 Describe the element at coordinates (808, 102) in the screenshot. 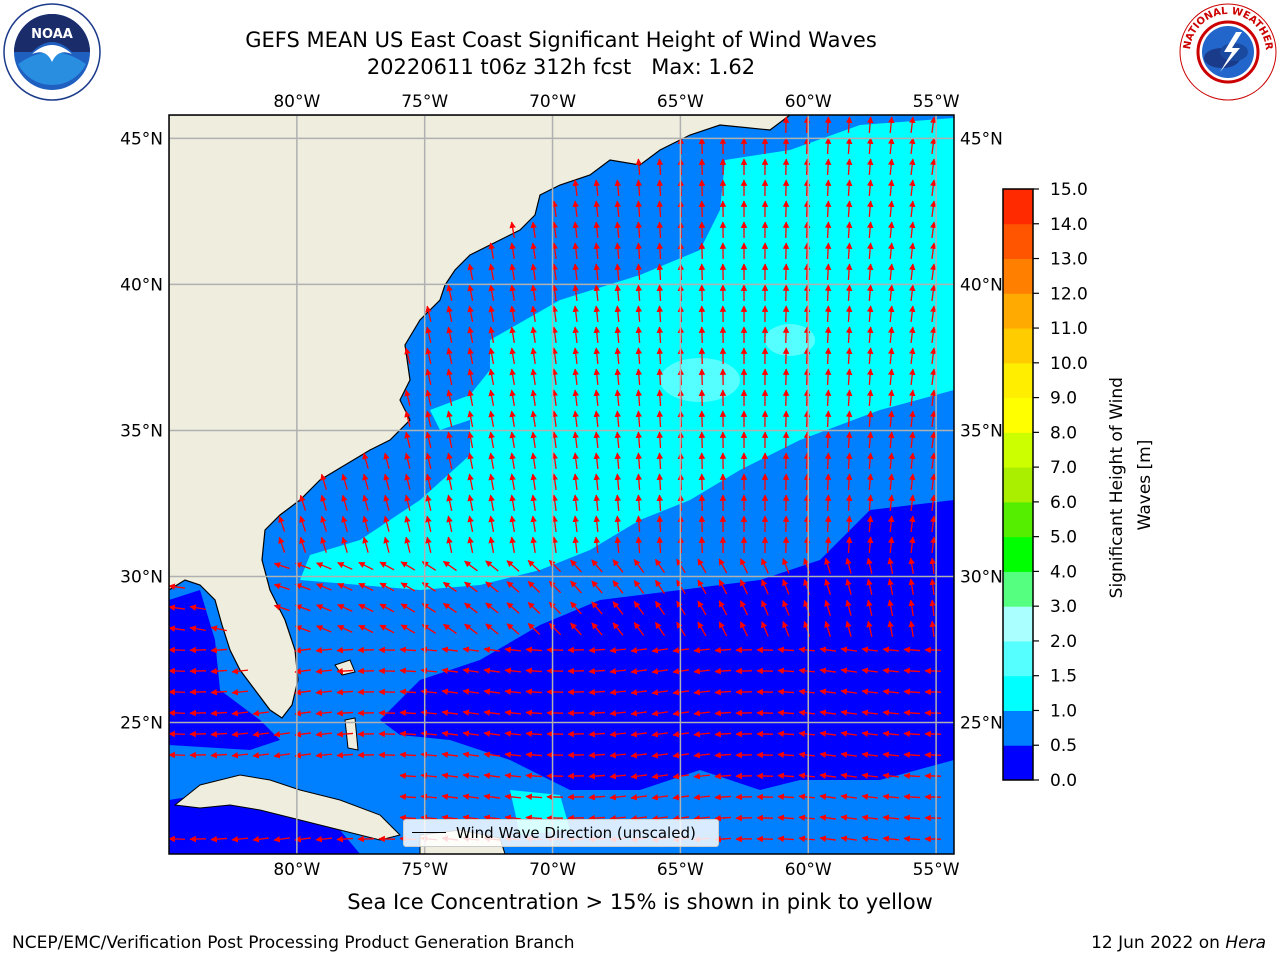

I see `lon-tick-label-top: 60°W` at that location.